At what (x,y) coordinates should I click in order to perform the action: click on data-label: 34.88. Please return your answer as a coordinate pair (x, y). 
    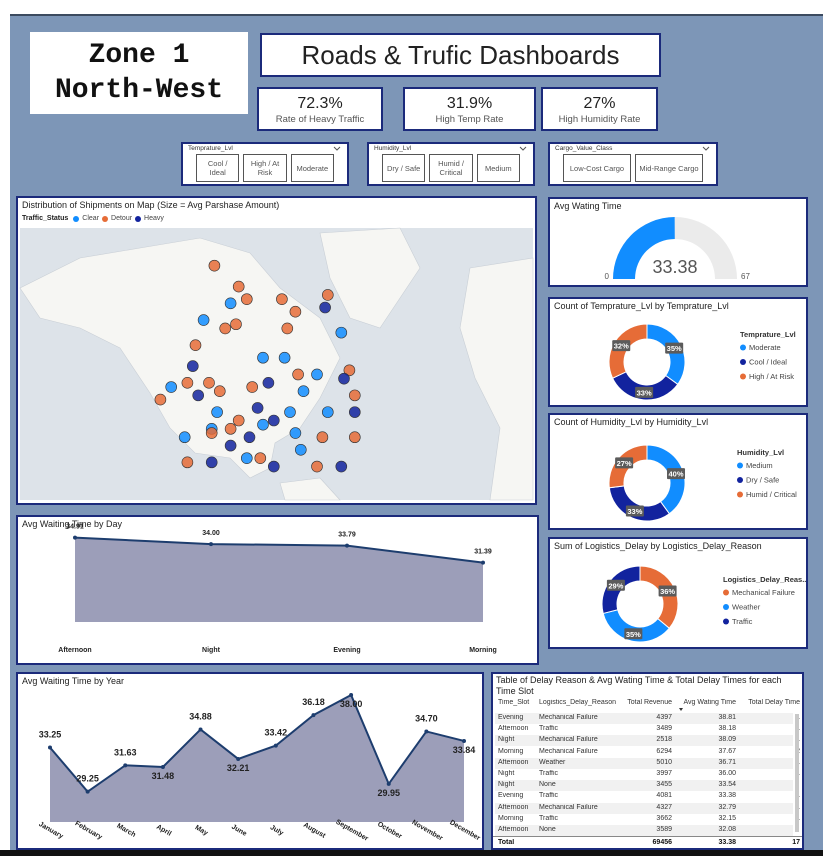
    Looking at the image, I should click on (200, 716).